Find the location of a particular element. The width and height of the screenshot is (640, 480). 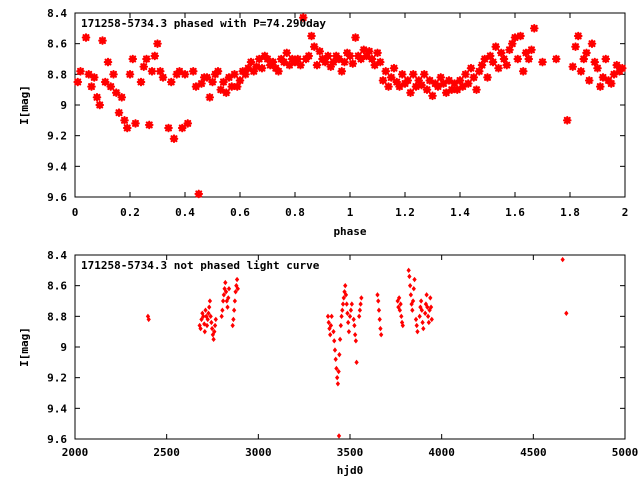

y-axis-label-bottom: I[mag] is located at coordinates (24, 347).